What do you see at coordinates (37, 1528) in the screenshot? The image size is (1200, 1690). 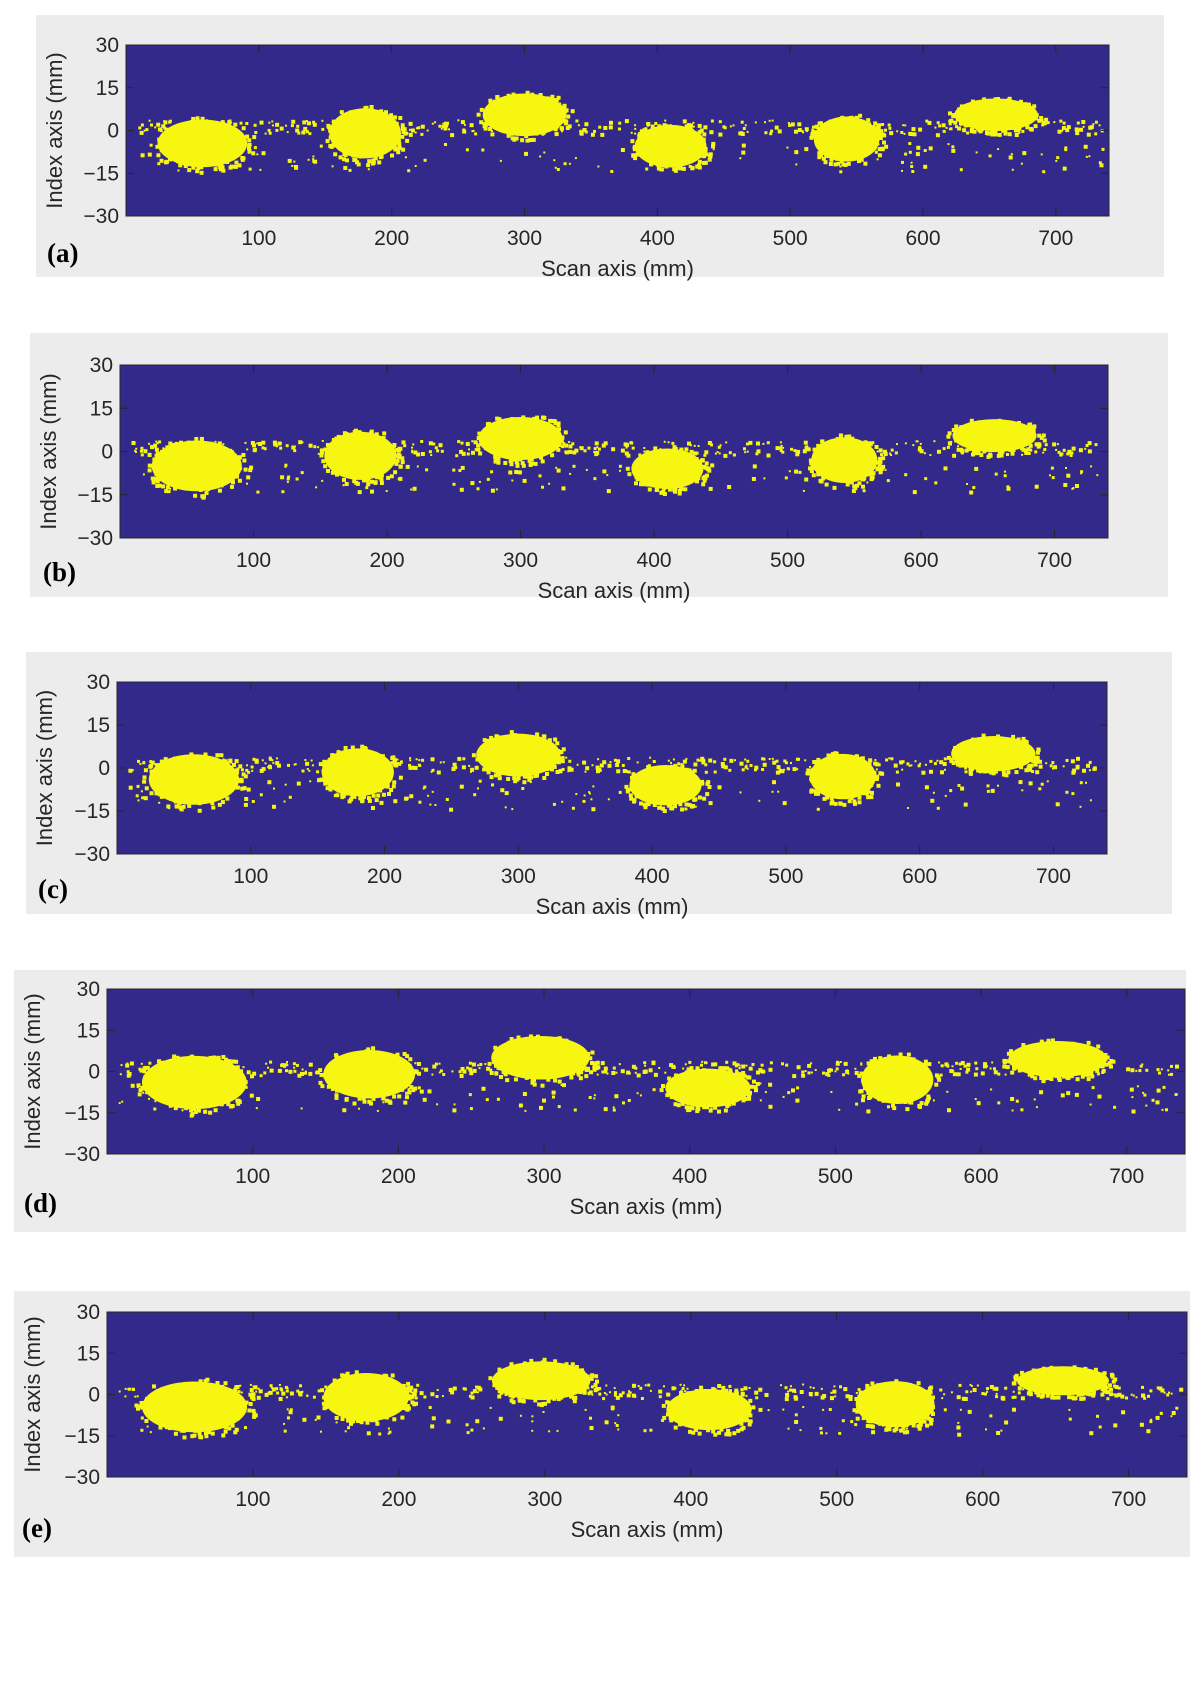 I see `panel-label-e: (e)` at bounding box center [37, 1528].